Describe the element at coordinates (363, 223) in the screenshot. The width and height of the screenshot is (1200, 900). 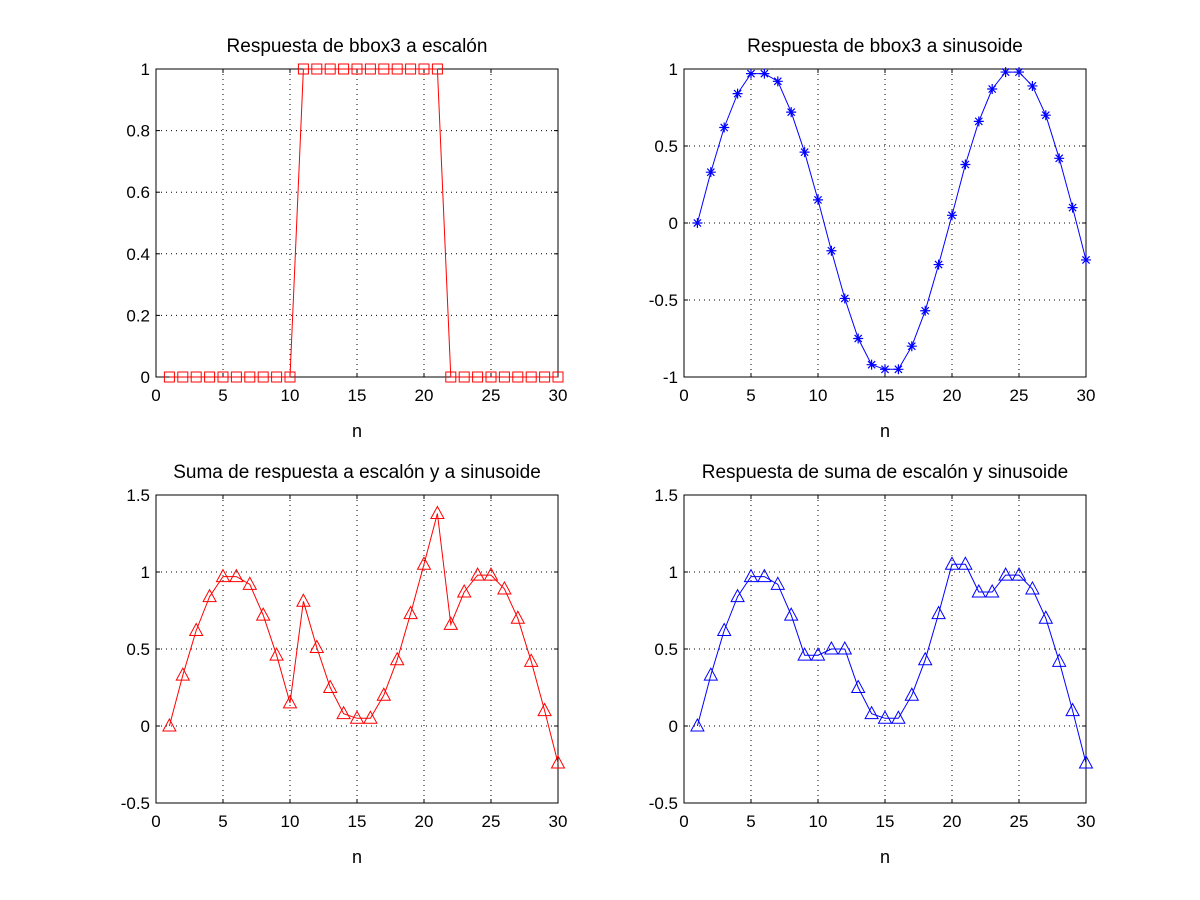
I see `series-line` at that location.